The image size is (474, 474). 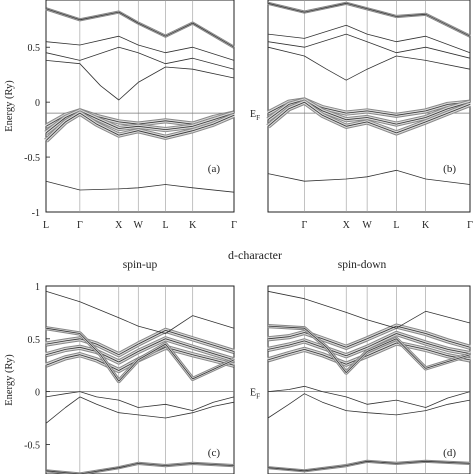 I want to click on panel-label: (c), so click(x=214, y=453).